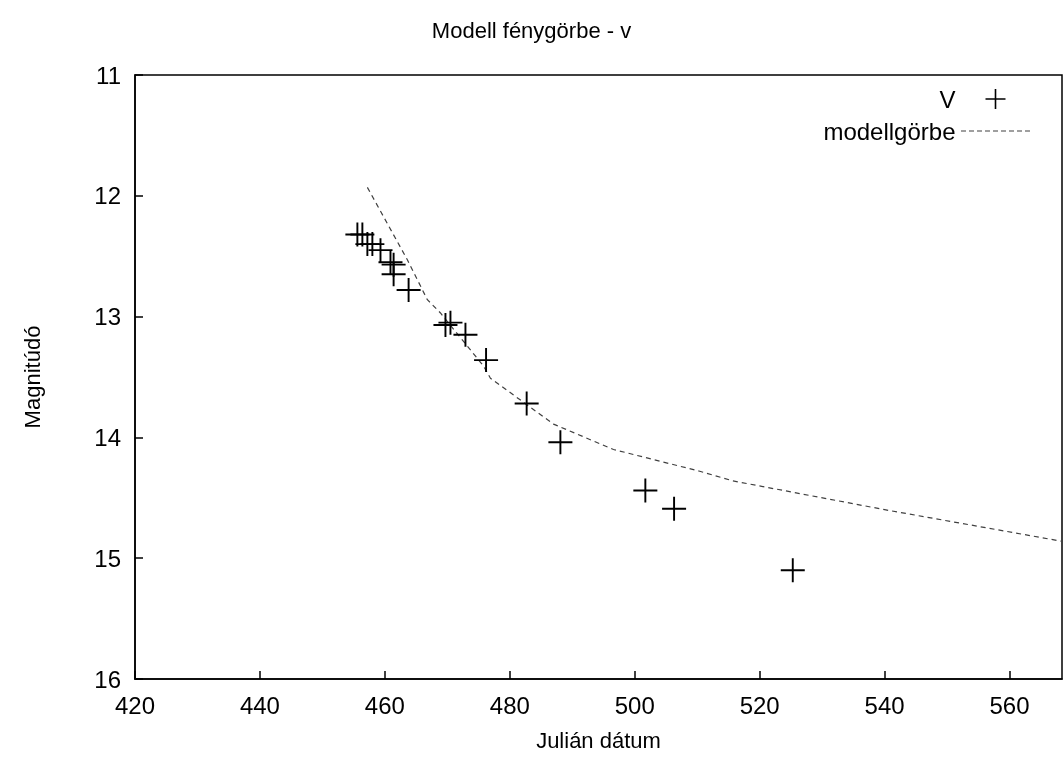 This screenshot has height=771, width=1063. Describe the element at coordinates (107, 317) in the screenshot. I see `y-tick-label: 13` at that location.